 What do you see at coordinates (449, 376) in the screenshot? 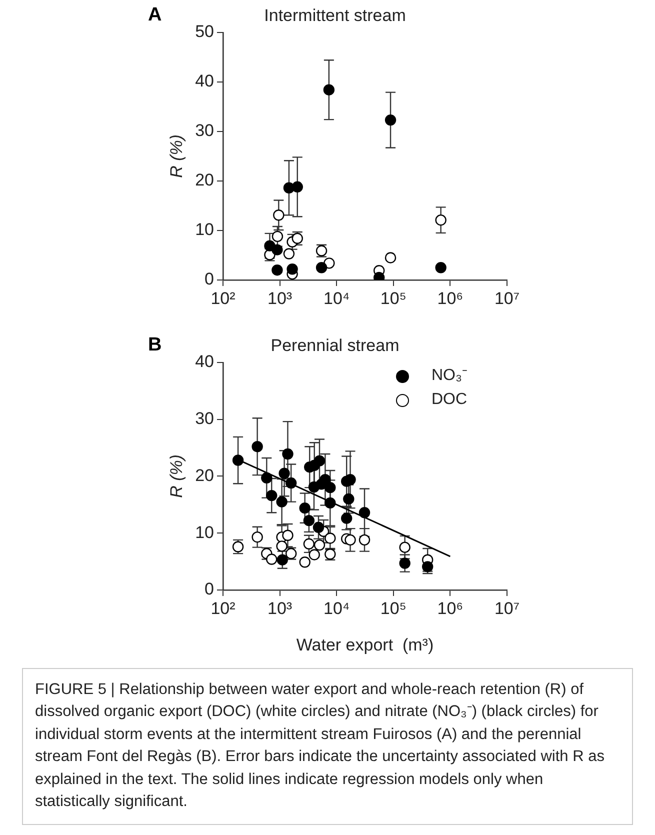
I see `legend-label: NO₃⁻` at bounding box center [449, 376].